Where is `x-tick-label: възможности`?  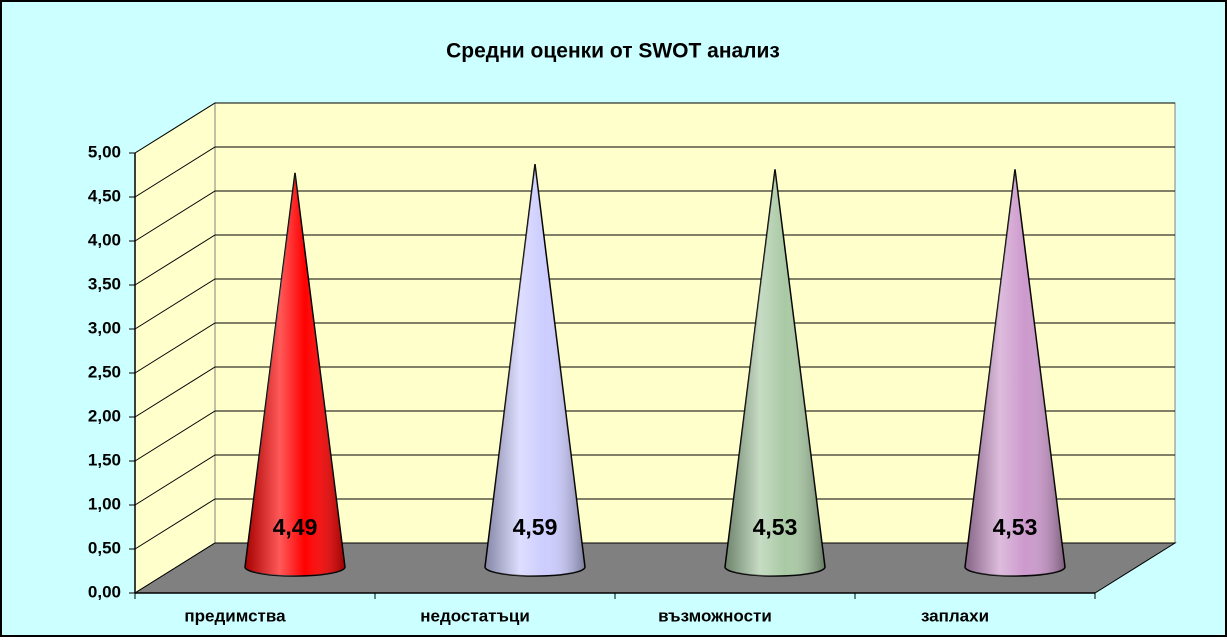
x-tick-label: възможности is located at coordinates (715, 615).